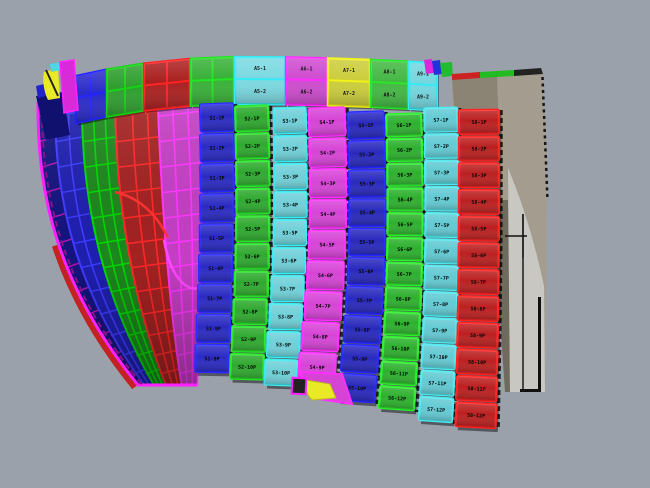 This screenshot has width=650, height=488. I want to click on hull-plate-label: S3-10P, so click(281, 373).